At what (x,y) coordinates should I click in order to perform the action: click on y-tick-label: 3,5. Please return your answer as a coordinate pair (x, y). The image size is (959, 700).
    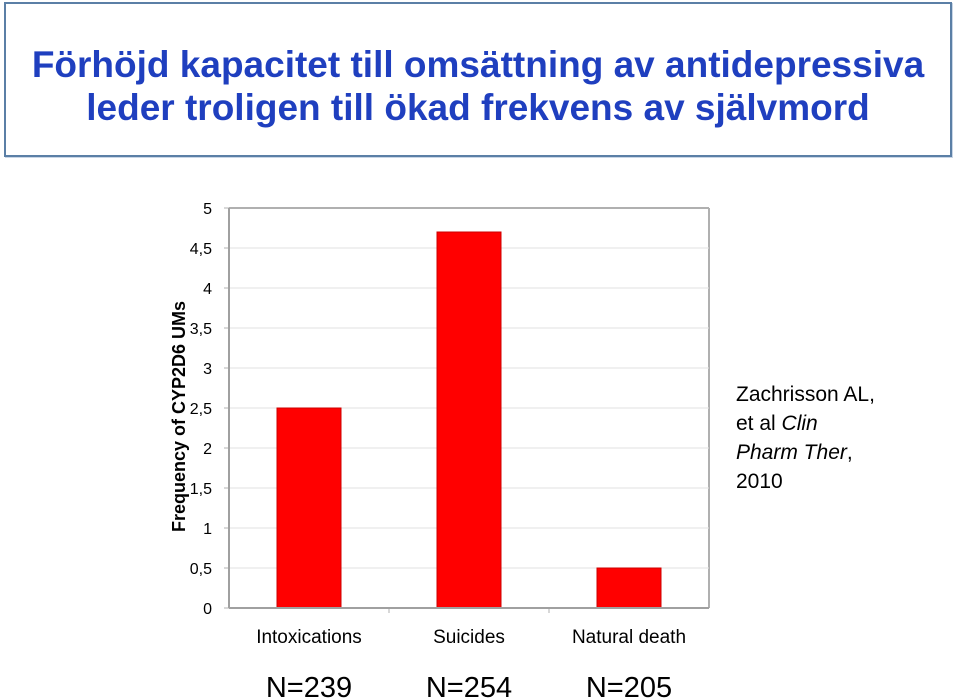
    Looking at the image, I should click on (201, 329).